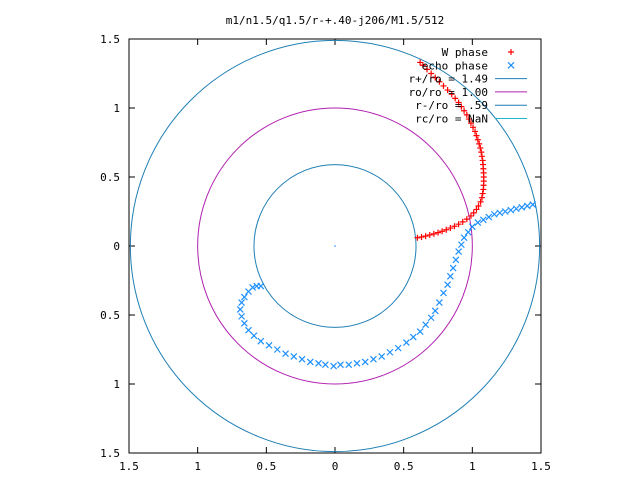  What do you see at coordinates (335, 466) in the screenshot?
I see `x-tick-label: 0` at bounding box center [335, 466].